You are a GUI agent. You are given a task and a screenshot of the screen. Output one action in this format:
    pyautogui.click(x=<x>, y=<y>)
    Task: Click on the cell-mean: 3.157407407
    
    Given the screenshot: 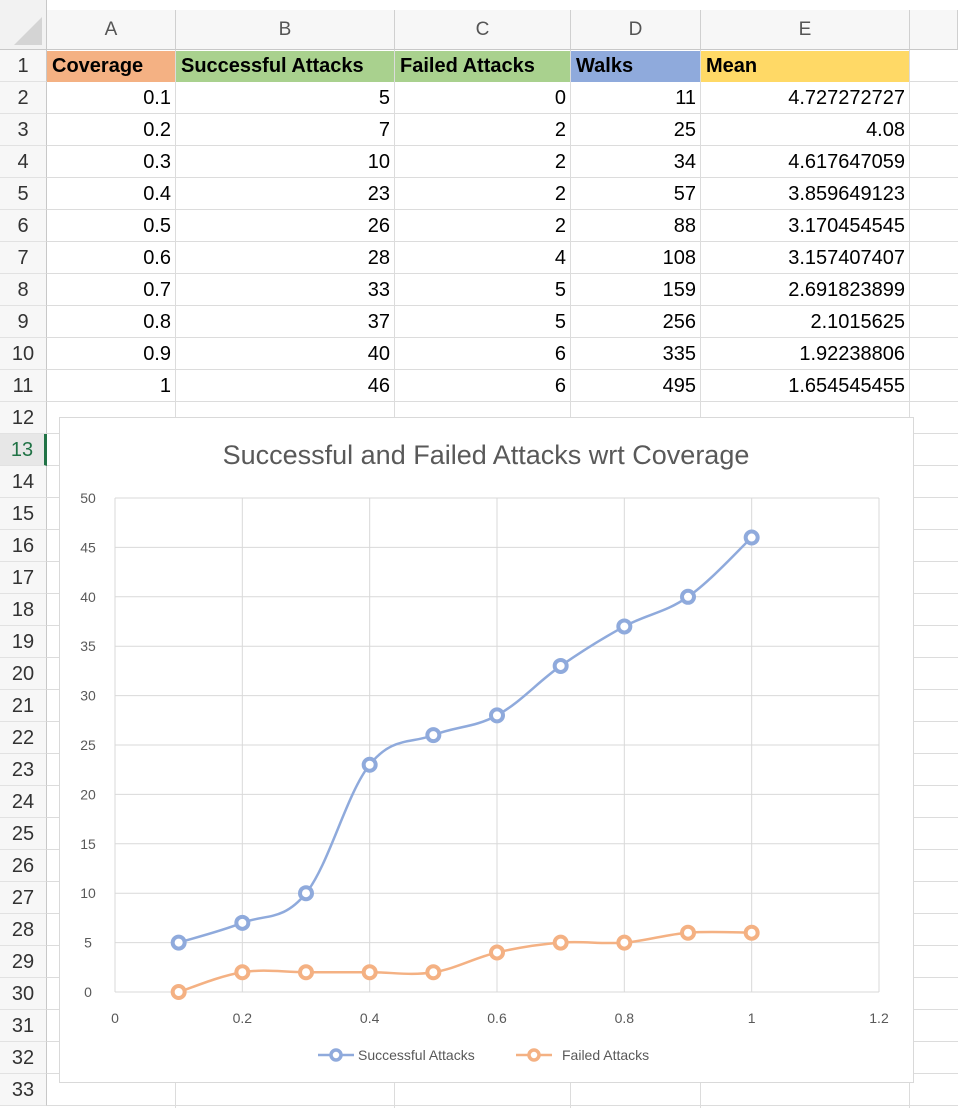 What is the action you would take?
    pyautogui.click(x=846, y=258)
    